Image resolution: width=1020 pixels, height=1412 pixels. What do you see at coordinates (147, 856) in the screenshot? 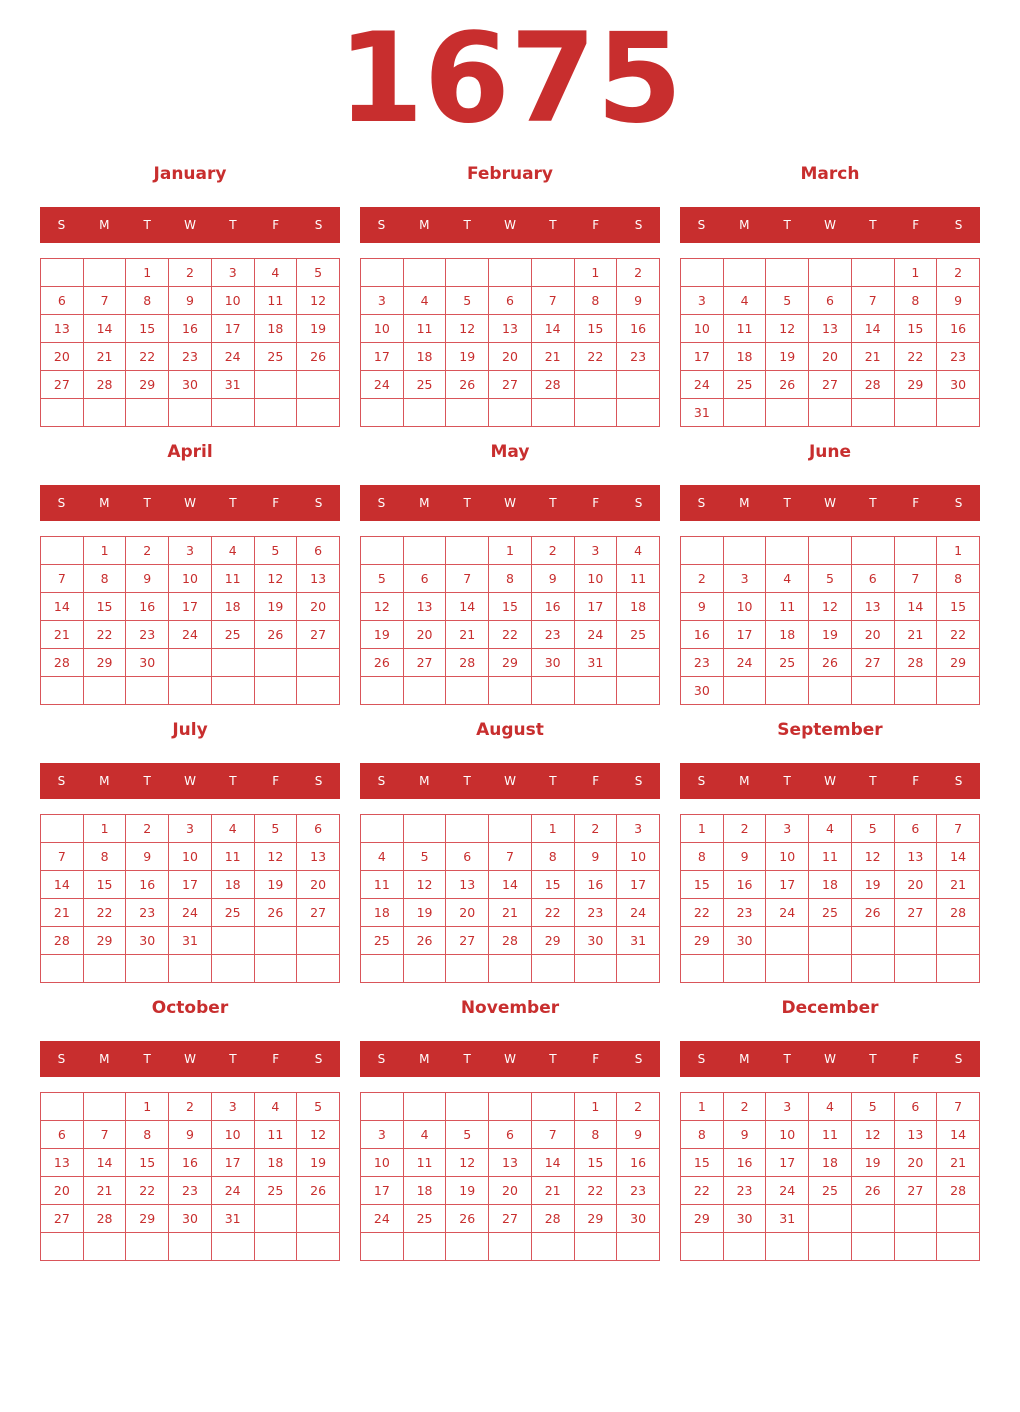
I see `day-cell: 9` at bounding box center [147, 856].